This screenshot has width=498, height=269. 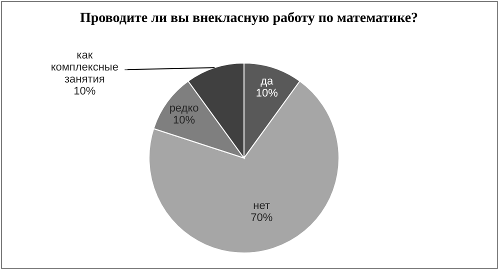 What do you see at coordinates (184, 108) in the screenshot?
I see `slice-label: редко` at bounding box center [184, 108].